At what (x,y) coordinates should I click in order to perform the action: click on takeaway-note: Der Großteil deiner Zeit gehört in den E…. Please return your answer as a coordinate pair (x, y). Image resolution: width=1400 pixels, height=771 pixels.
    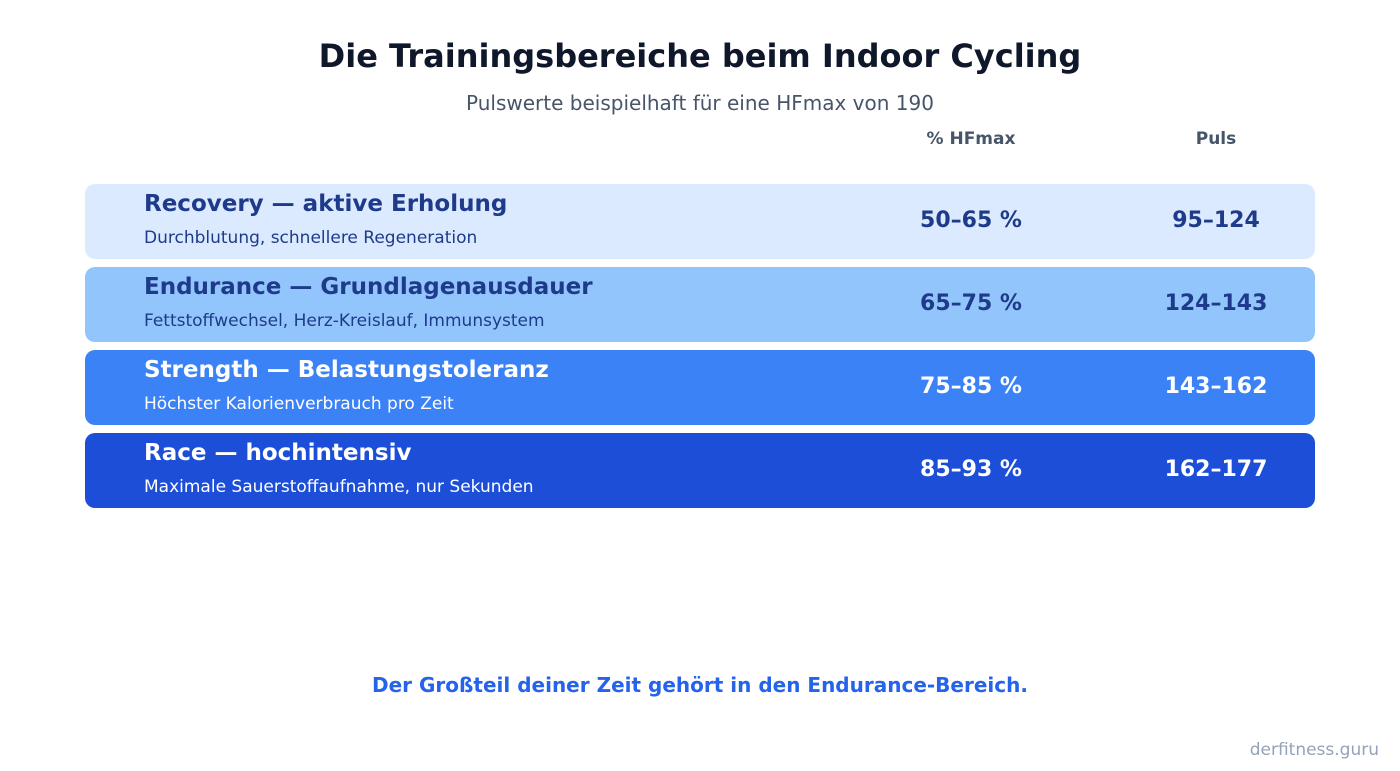
    Looking at the image, I should click on (700, 685).